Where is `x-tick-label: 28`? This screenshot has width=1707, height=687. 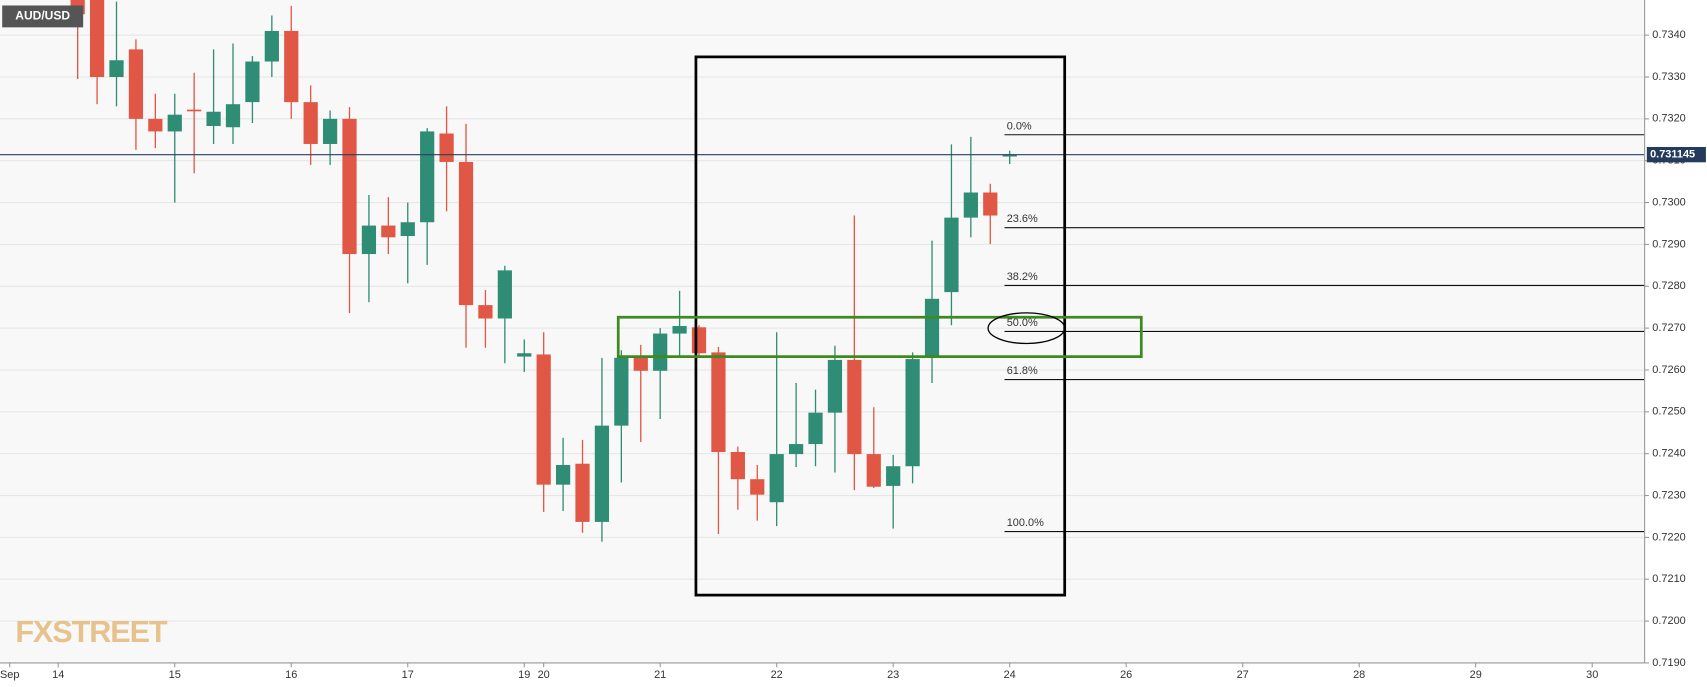 x-tick-label: 28 is located at coordinates (1359, 675).